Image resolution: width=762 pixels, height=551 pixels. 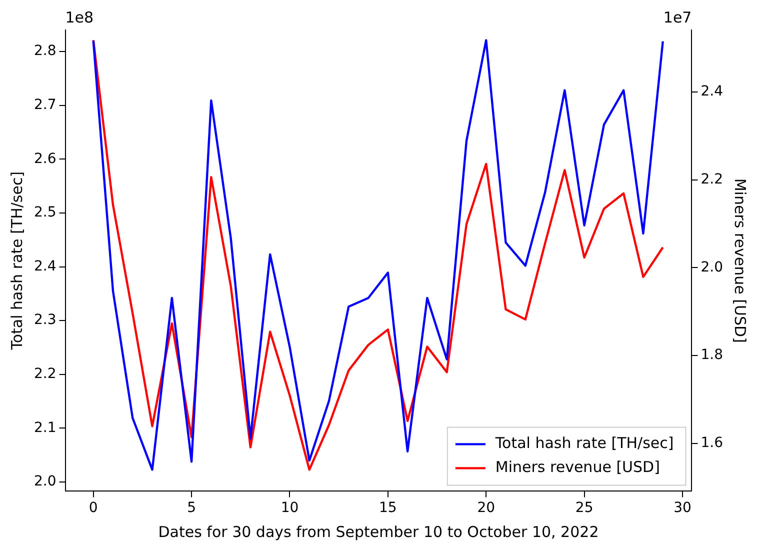 What do you see at coordinates (45, 158) in the screenshot?
I see `y-tick-label: 2.6` at bounding box center [45, 158].